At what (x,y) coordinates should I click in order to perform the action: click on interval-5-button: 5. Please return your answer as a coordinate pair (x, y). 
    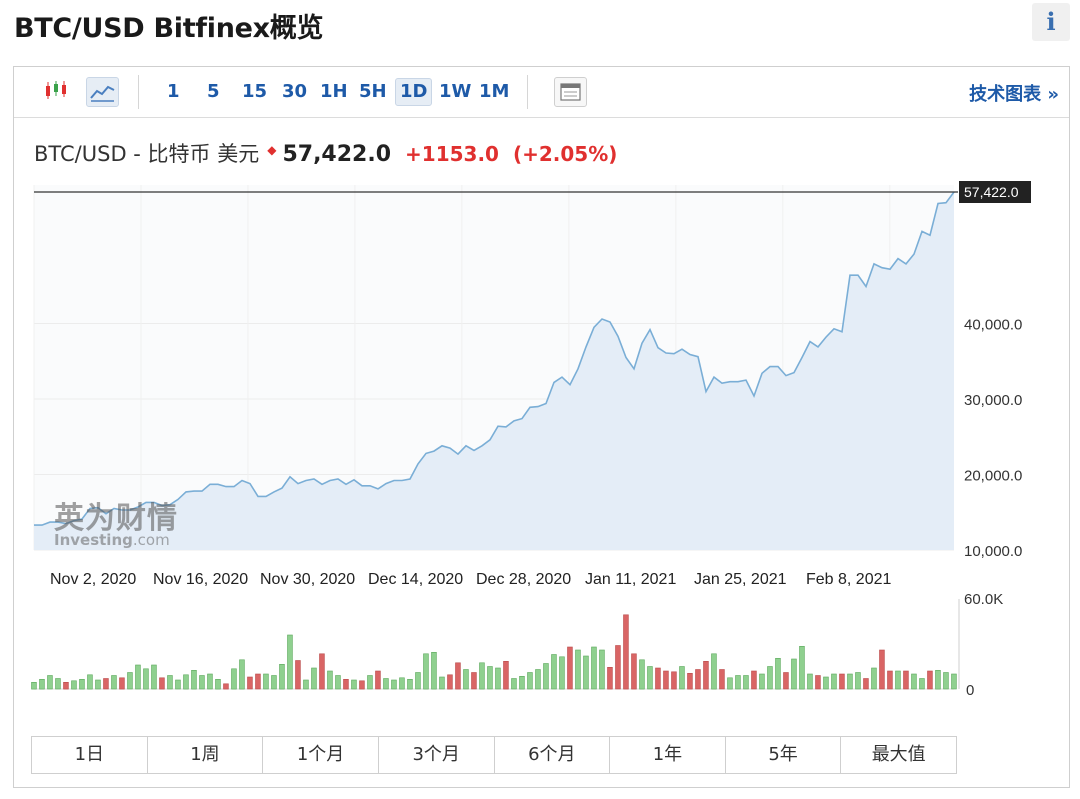
    Looking at the image, I should click on (213, 91).